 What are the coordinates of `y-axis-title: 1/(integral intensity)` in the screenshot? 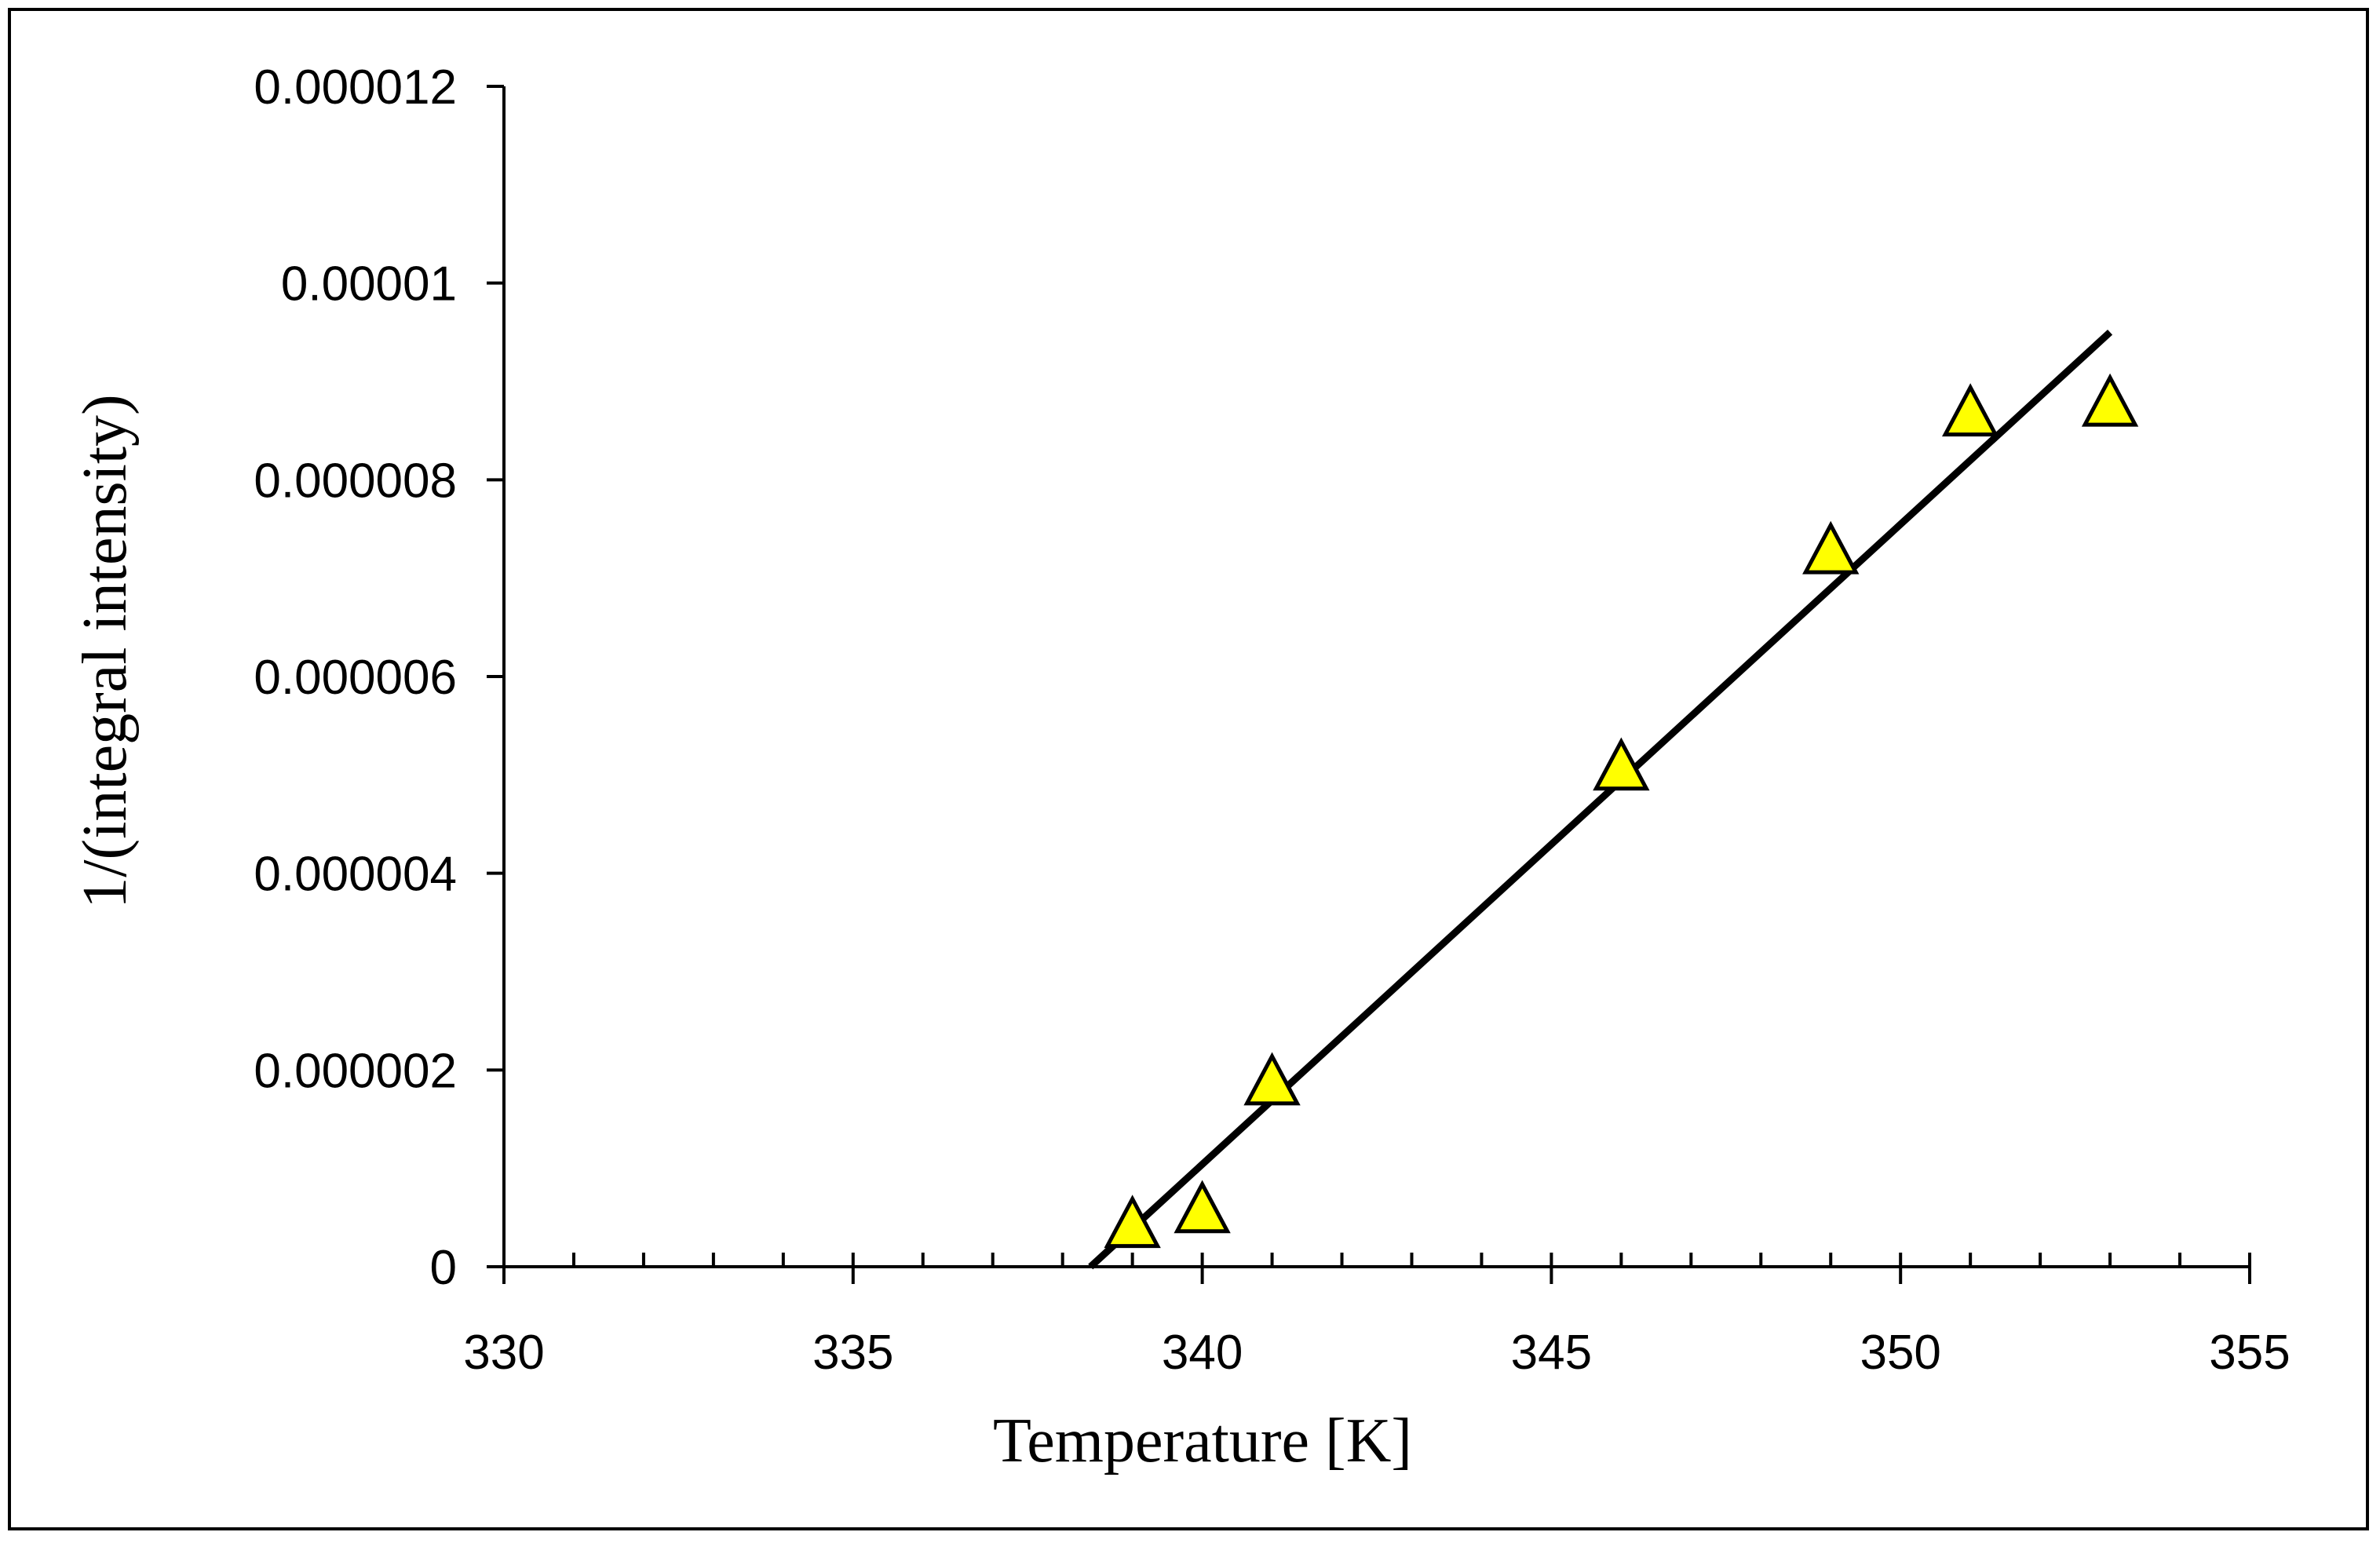 It's located at (105, 651).